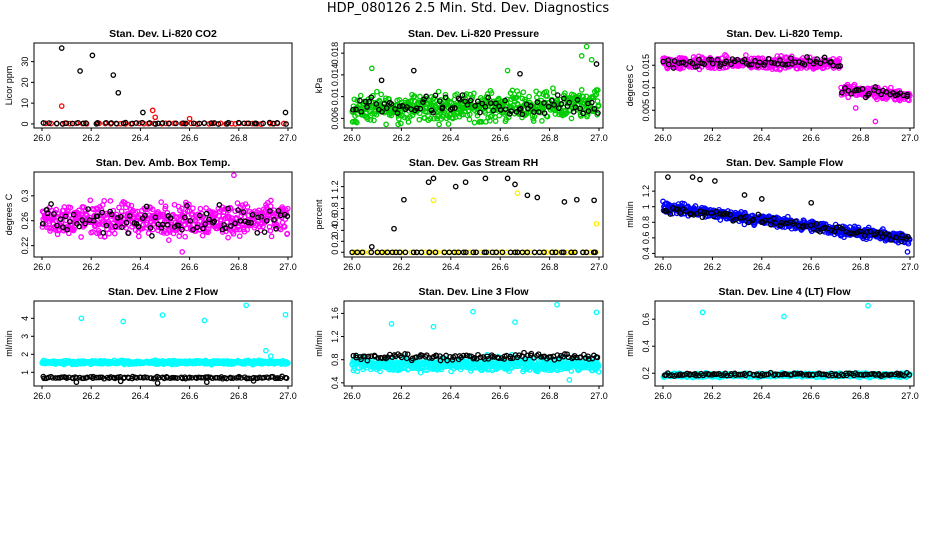  What do you see at coordinates (646, 253) in the screenshot?
I see `y-tick-label: 0.4` at bounding box center [646, 253].